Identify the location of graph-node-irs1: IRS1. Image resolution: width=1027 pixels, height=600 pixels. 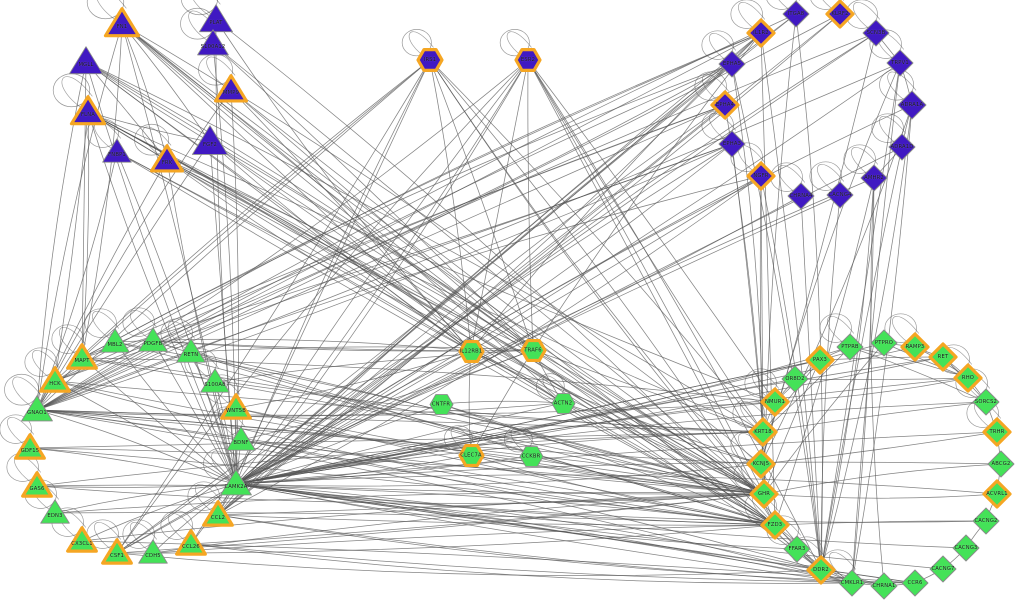
(430, 60).